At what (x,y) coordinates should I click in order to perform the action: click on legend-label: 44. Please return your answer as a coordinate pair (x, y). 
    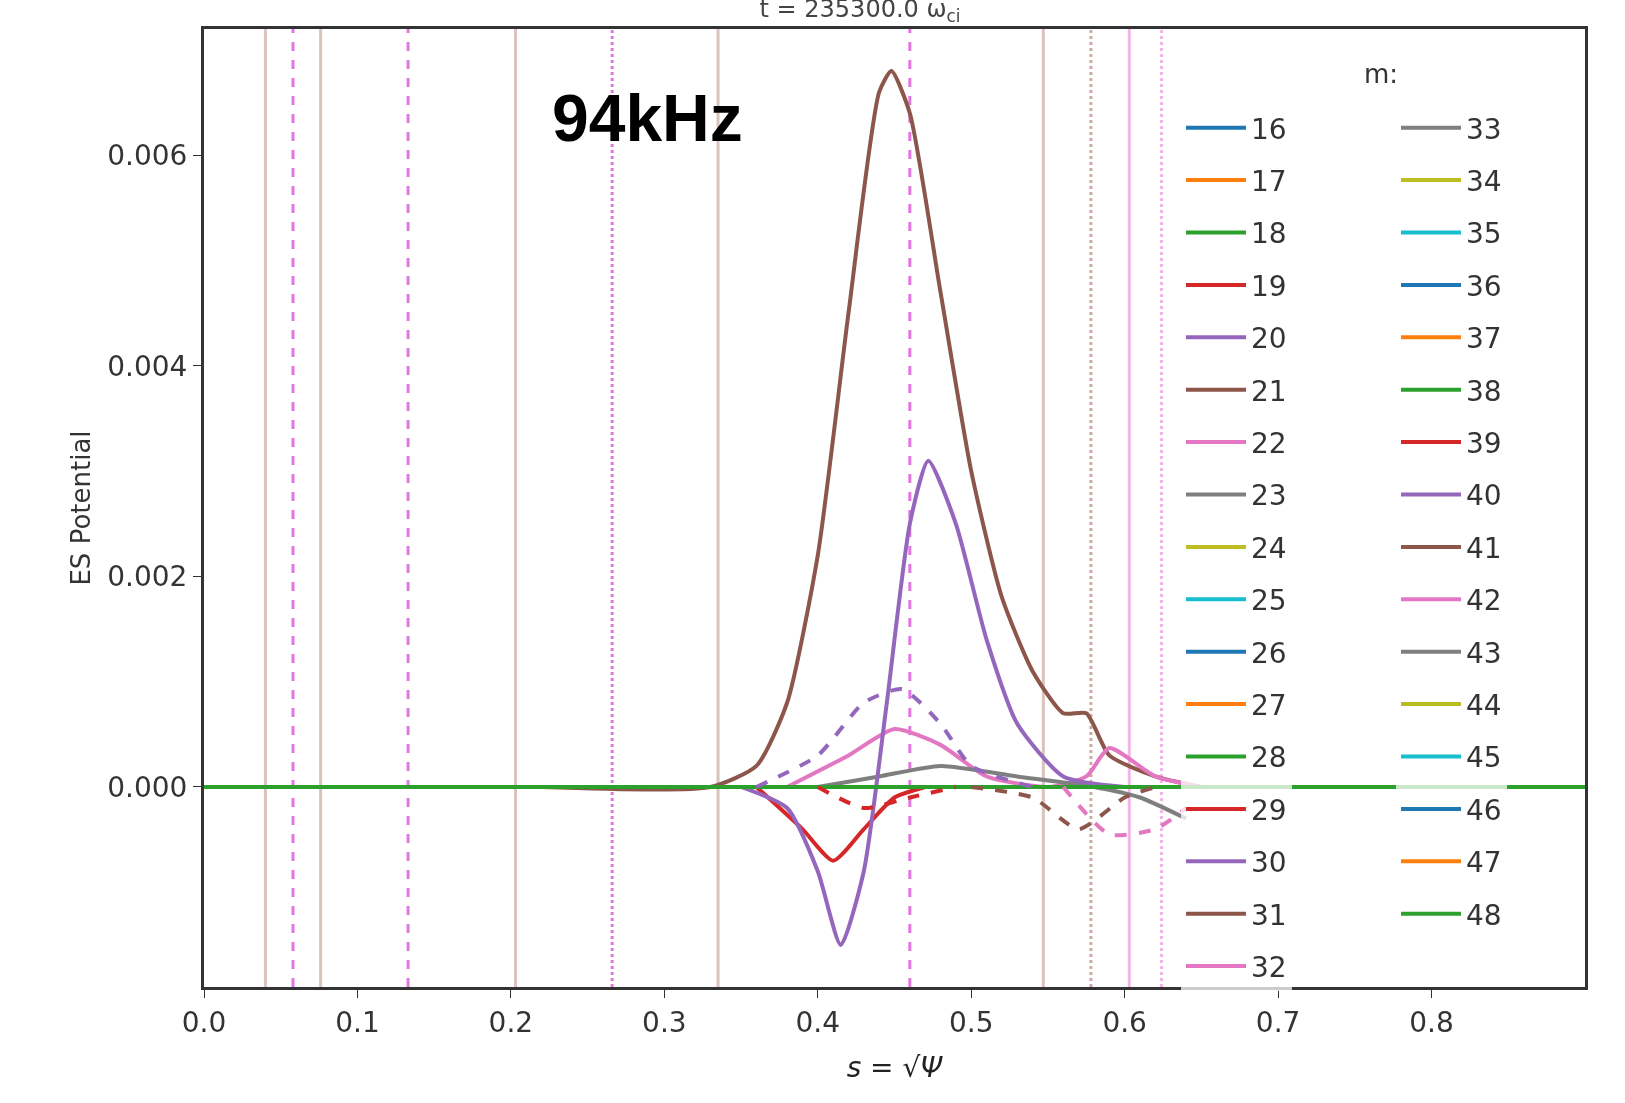
    Looking at the image, I should click on (1484, 706).